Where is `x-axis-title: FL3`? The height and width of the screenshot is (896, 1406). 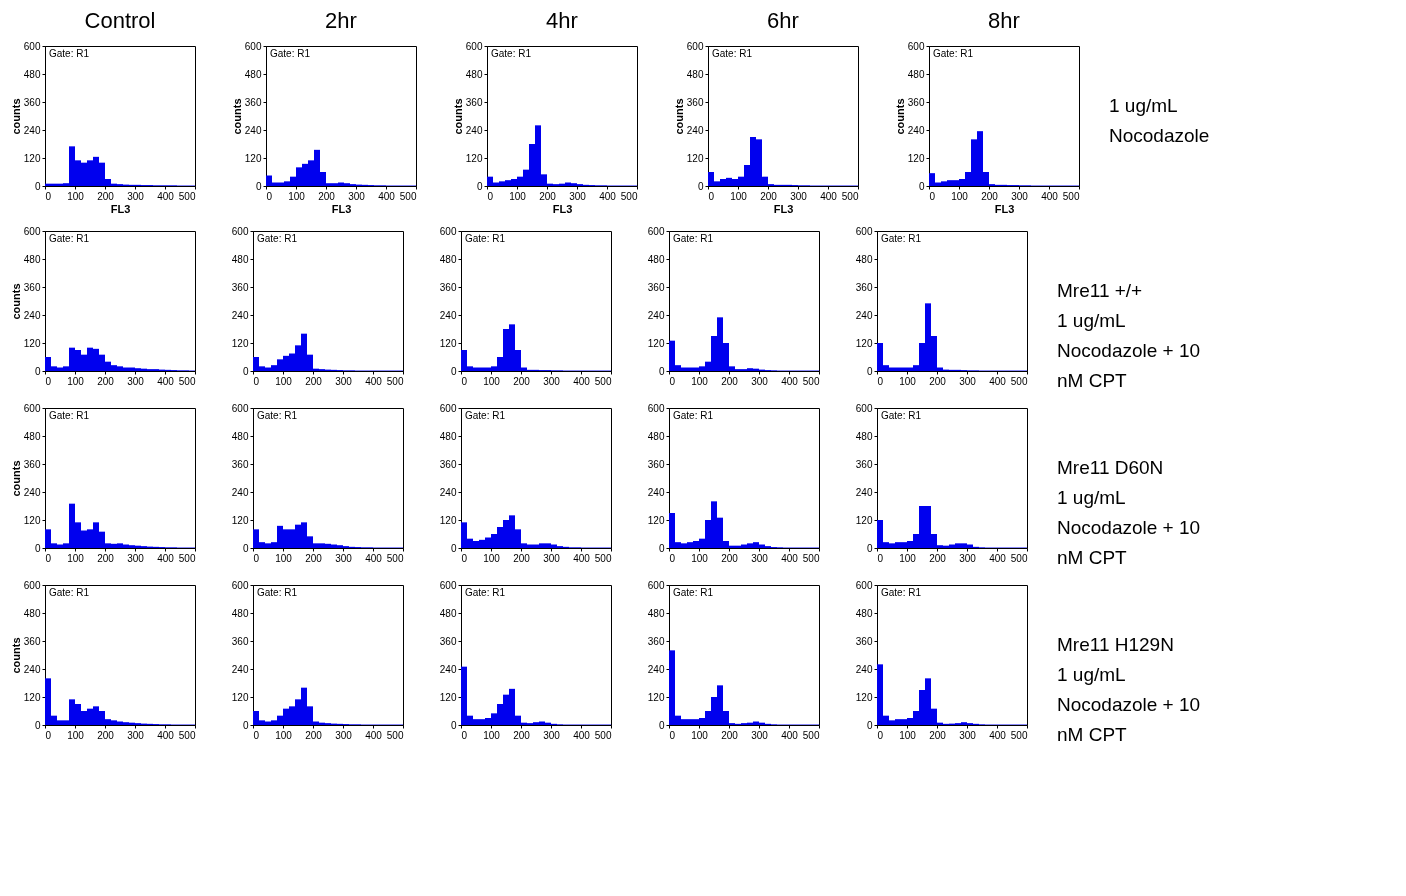 x-axis-title: FL3 is located at coordinates (562, 208).